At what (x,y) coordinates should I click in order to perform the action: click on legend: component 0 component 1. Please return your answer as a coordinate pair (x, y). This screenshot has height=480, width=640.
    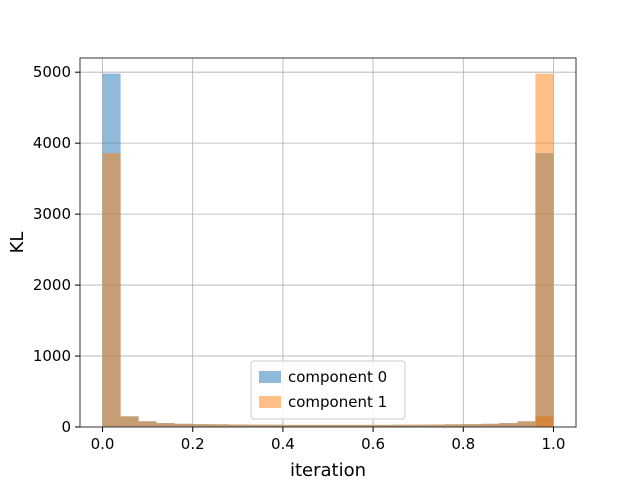
    Looking at the image, I should click on (328, 390).